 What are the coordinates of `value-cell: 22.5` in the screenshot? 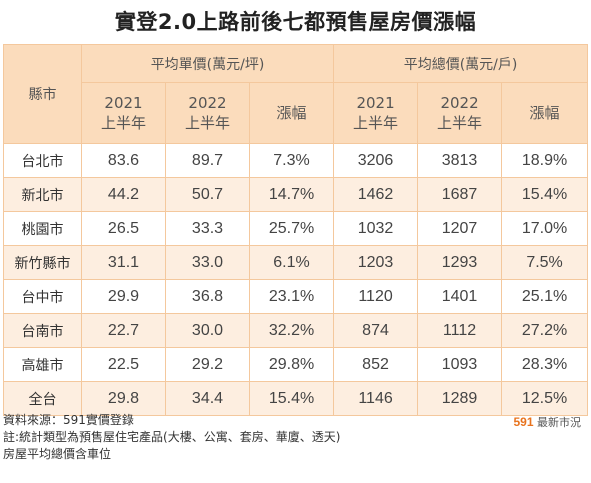 It's located at (123, 364).